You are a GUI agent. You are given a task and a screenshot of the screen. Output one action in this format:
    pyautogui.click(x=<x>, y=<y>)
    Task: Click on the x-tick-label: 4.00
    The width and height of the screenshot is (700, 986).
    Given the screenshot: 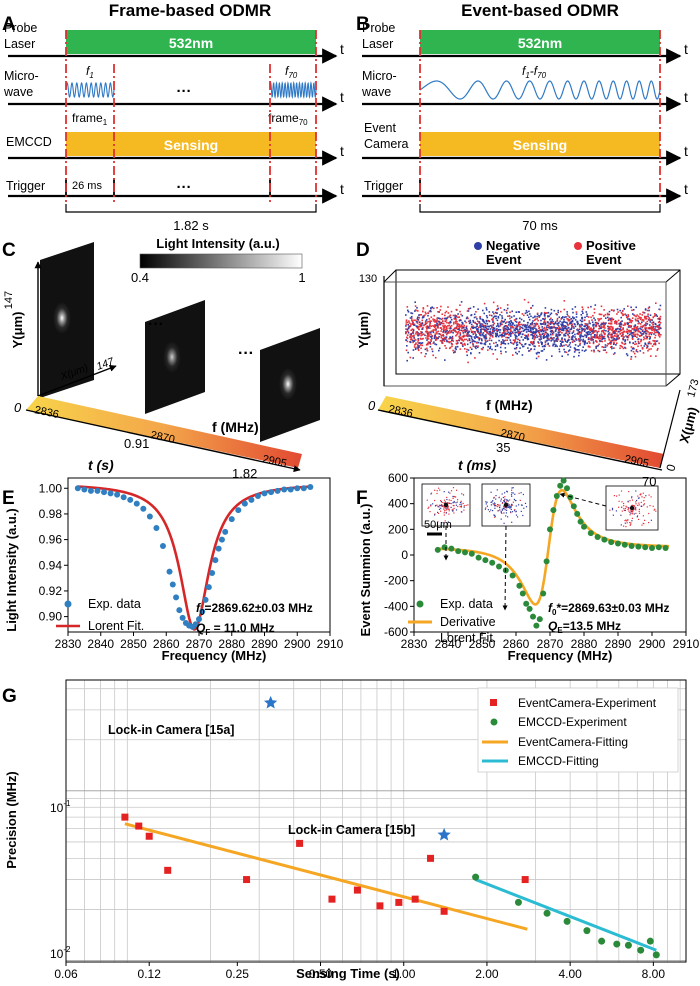 What is the action you would take?
    pyautogui.click(x=570, y=974)
    